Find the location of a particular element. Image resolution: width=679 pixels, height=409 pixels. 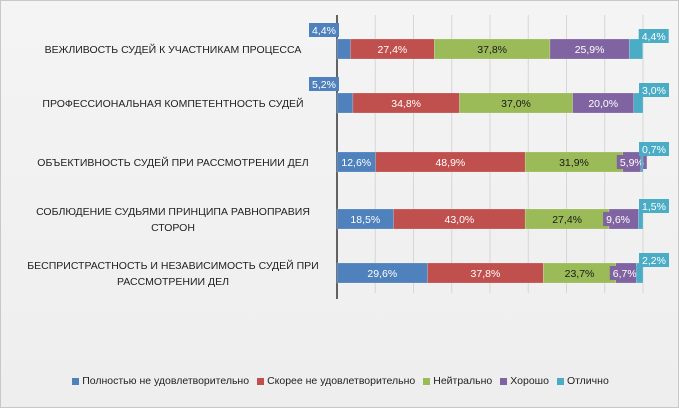

data-label: 5,9% is located at coordinates (632, 163).